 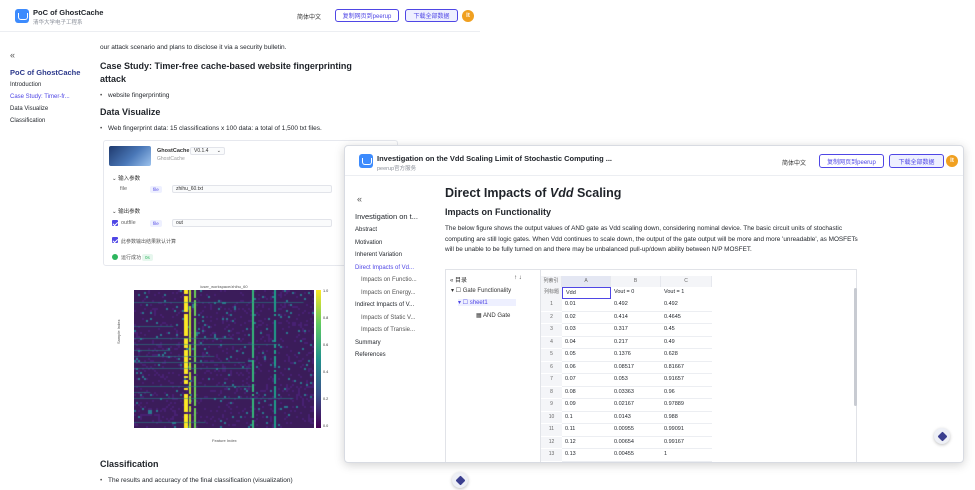 I want to click on nav-item: Summary, so click(x=368, y=342).